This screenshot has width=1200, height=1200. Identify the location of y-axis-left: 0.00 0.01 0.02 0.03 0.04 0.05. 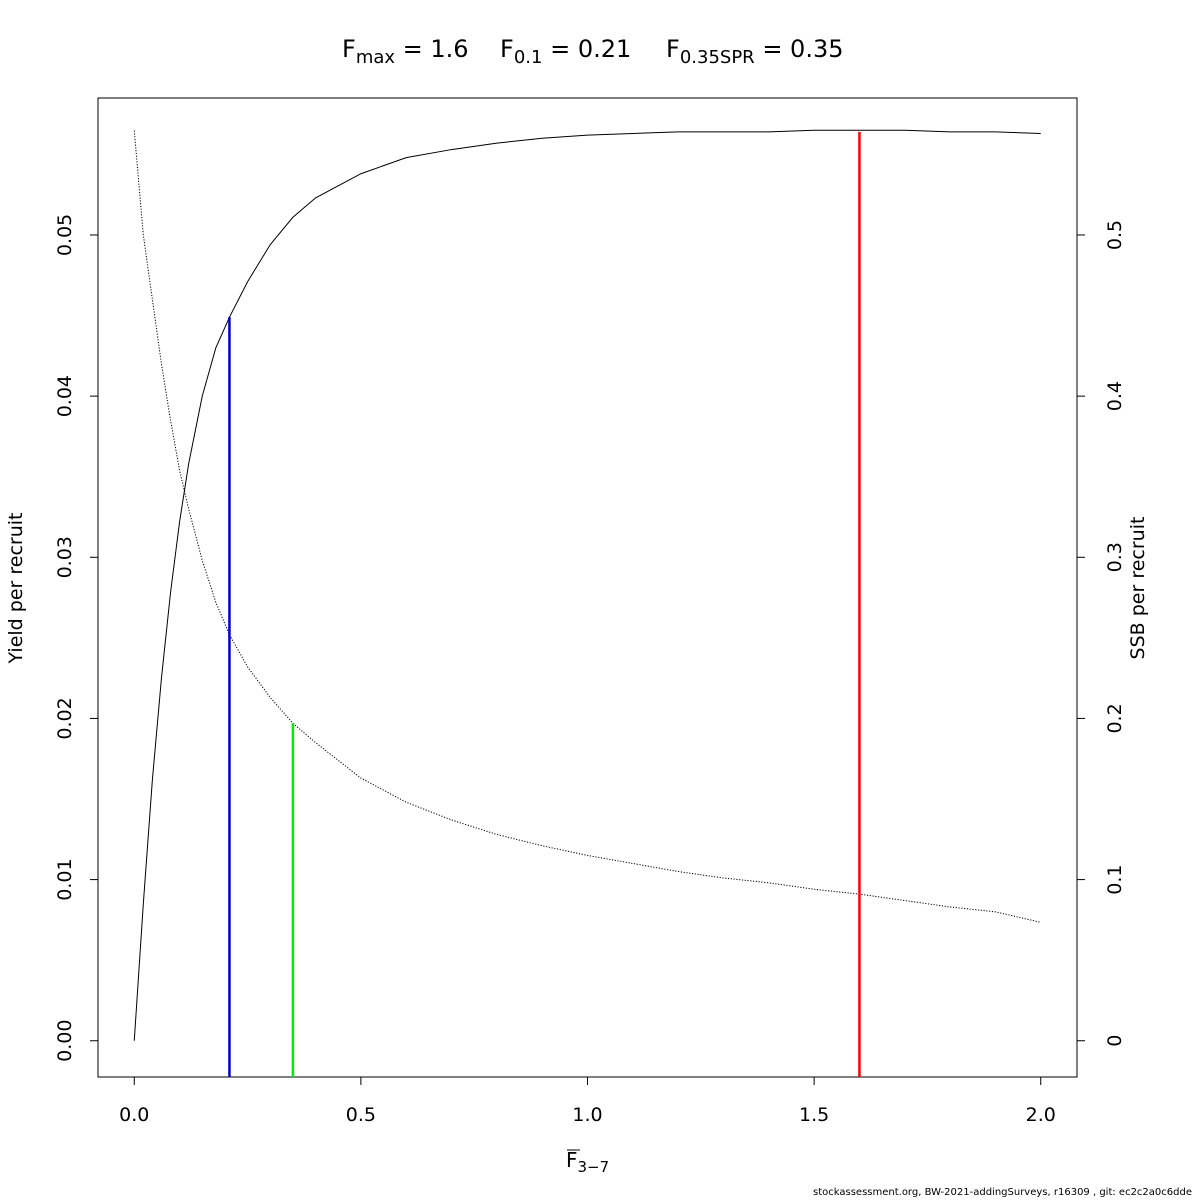
(76, 638).